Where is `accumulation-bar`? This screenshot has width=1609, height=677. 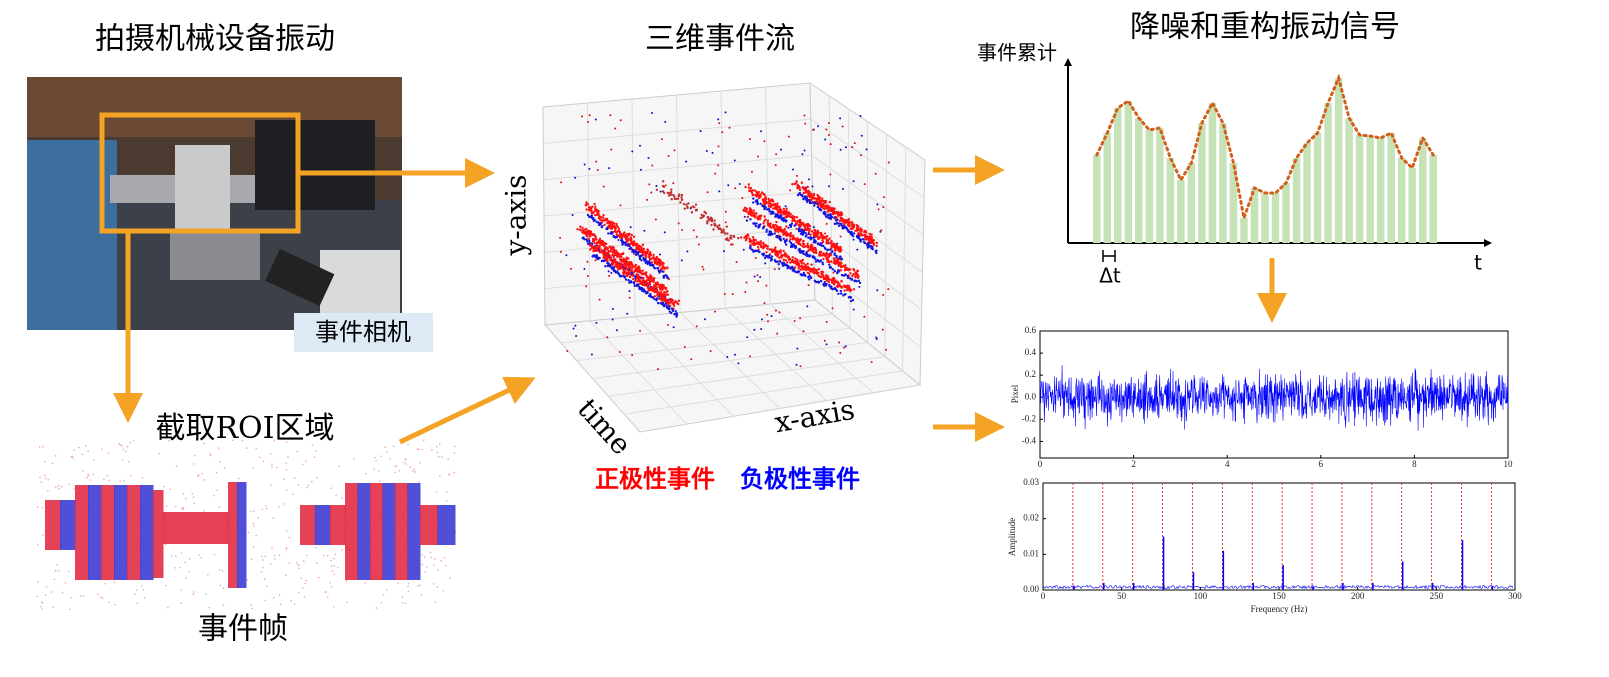 accumulation-bar is located at coordinates (1433, 199).